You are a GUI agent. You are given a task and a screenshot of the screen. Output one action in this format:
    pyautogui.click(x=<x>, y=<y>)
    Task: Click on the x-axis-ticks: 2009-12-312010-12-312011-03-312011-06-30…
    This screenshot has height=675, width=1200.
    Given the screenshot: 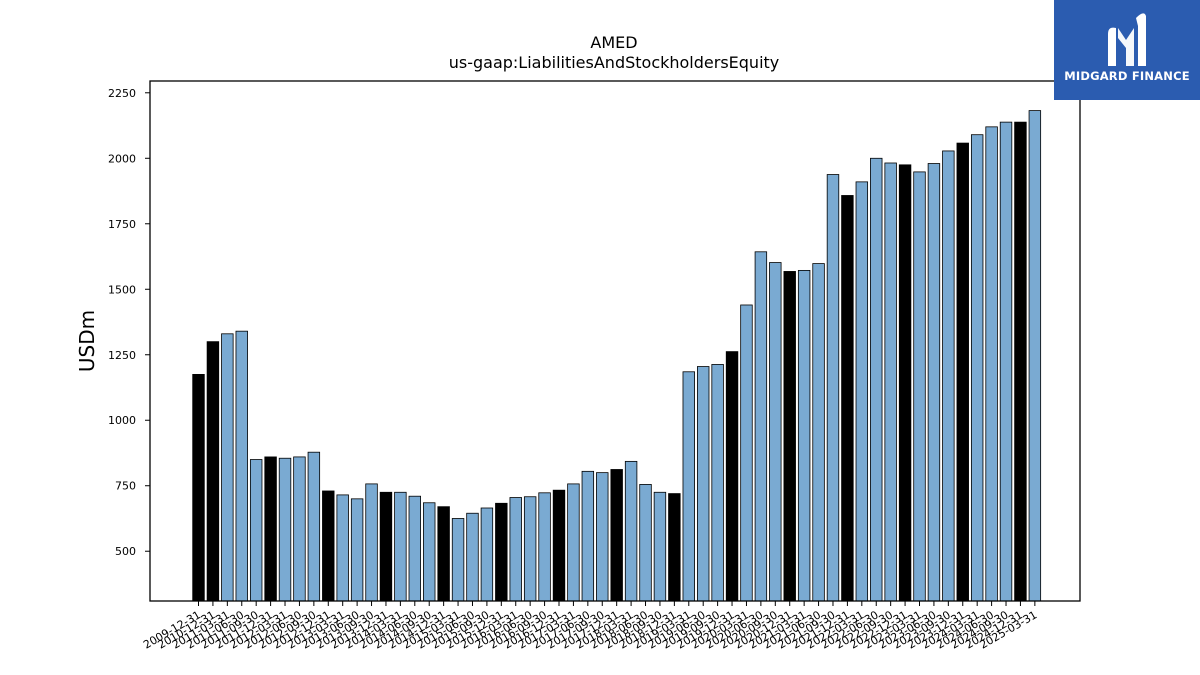 What is the action you would take?
    pyautogui.click(x=590, y=626)
    